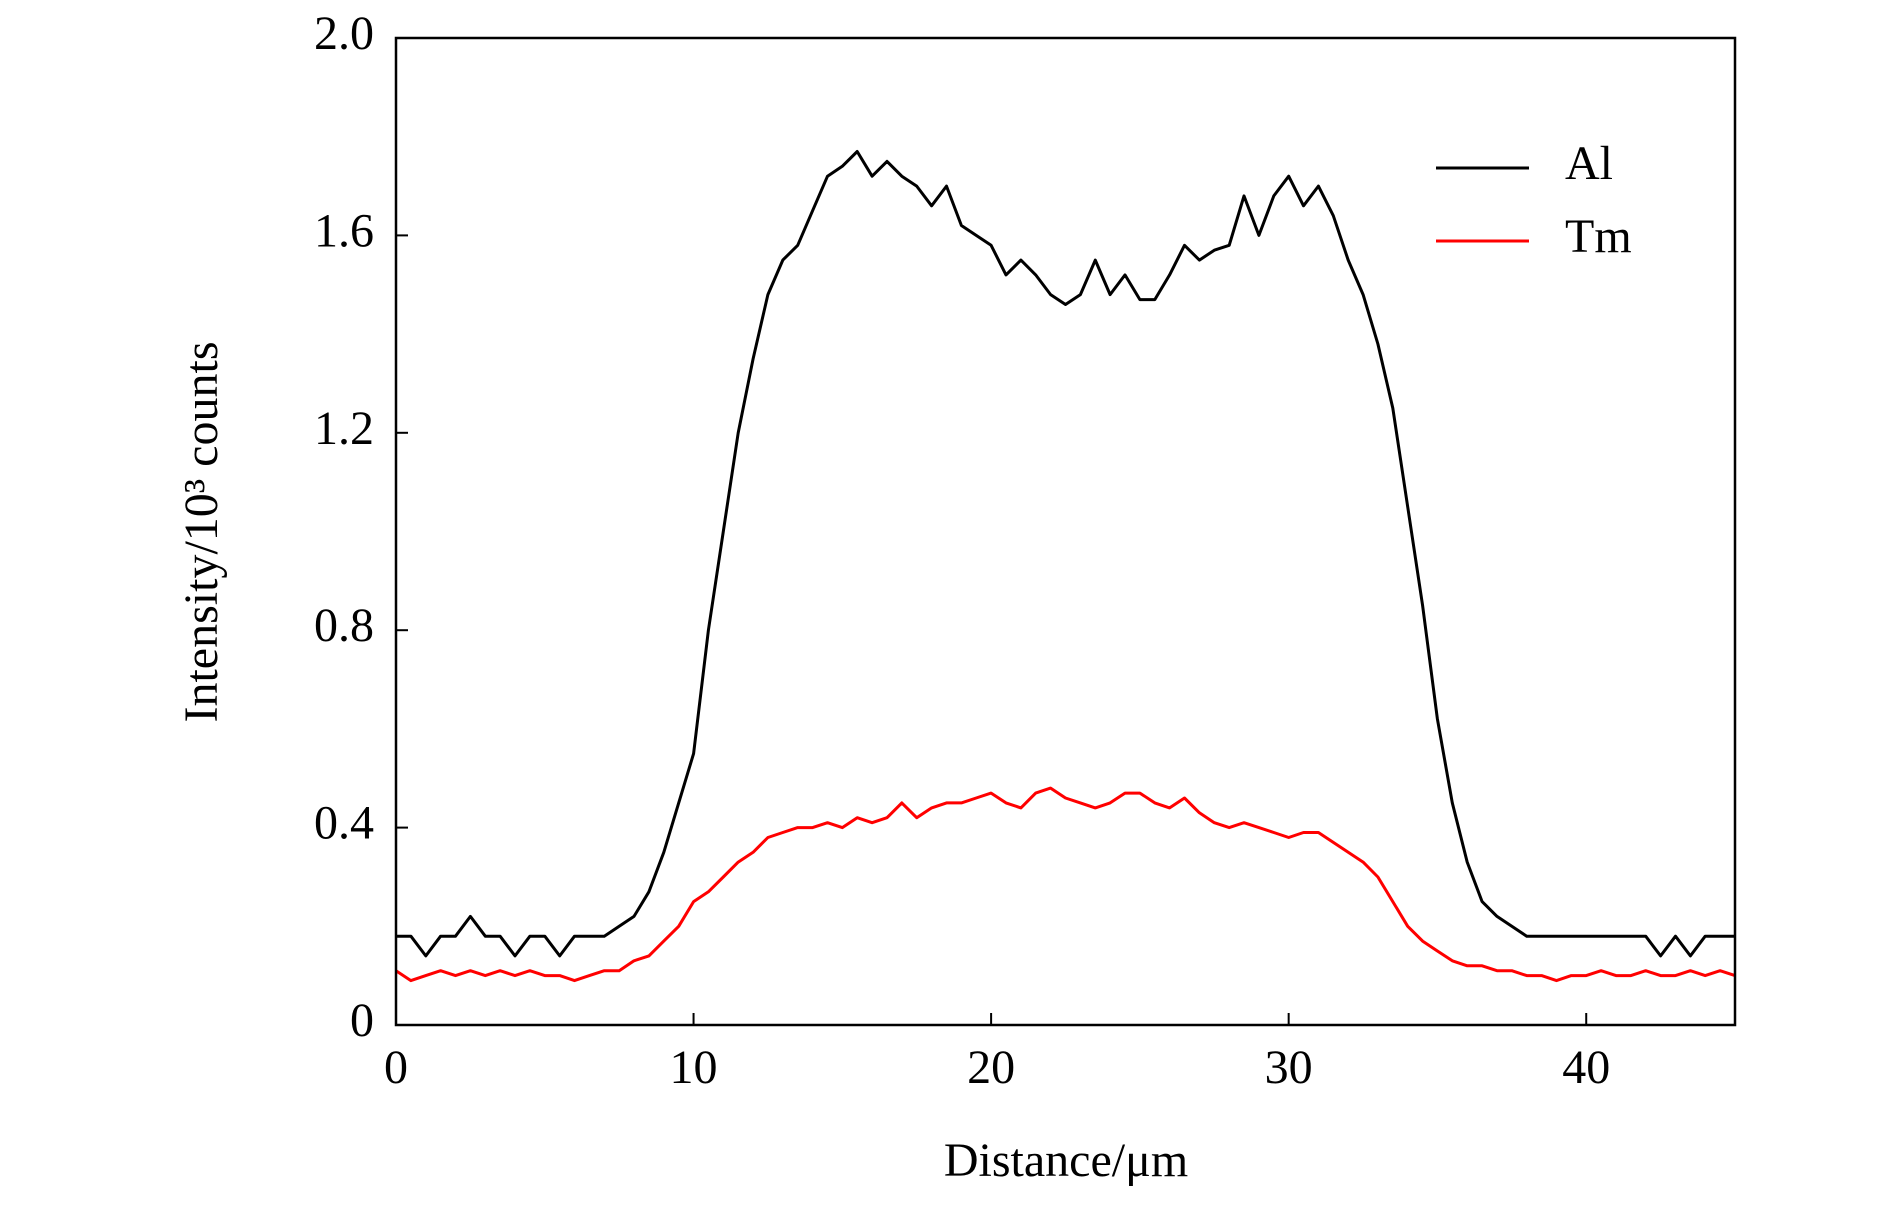 The width and height of the screenshot is (1890, 1205). What do you see at coordinates (1586, 1067) in the screenshot?
I see `x-tick-label: 40` at bounding box center [1586, 1067].